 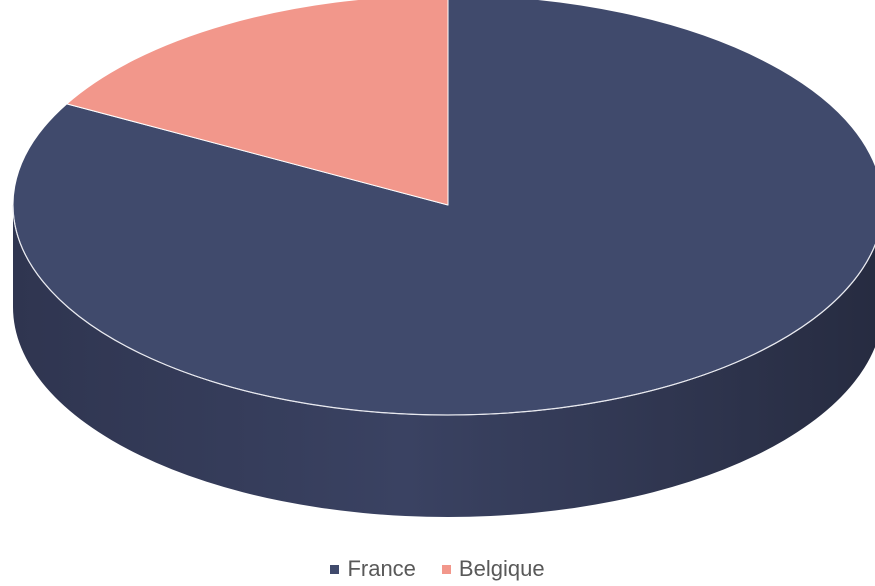 What do you see at coordinates (437, 569) in the screenshot?
I see `legend: France Belgique` at bounding box center [437, 569].